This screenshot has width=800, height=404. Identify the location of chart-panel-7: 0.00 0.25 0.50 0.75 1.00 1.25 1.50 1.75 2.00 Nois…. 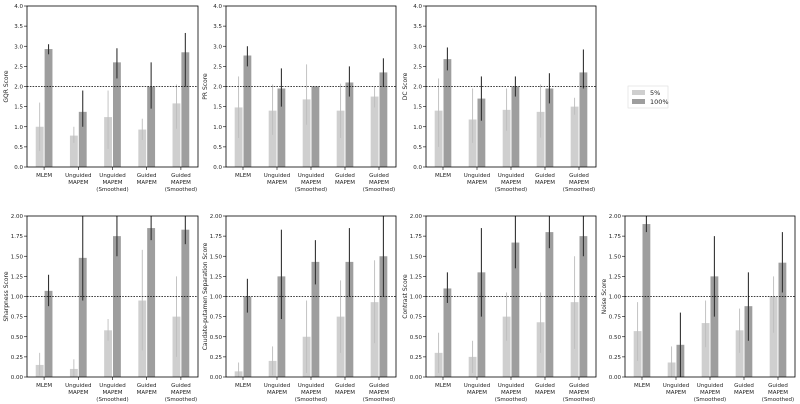
(698, 308).